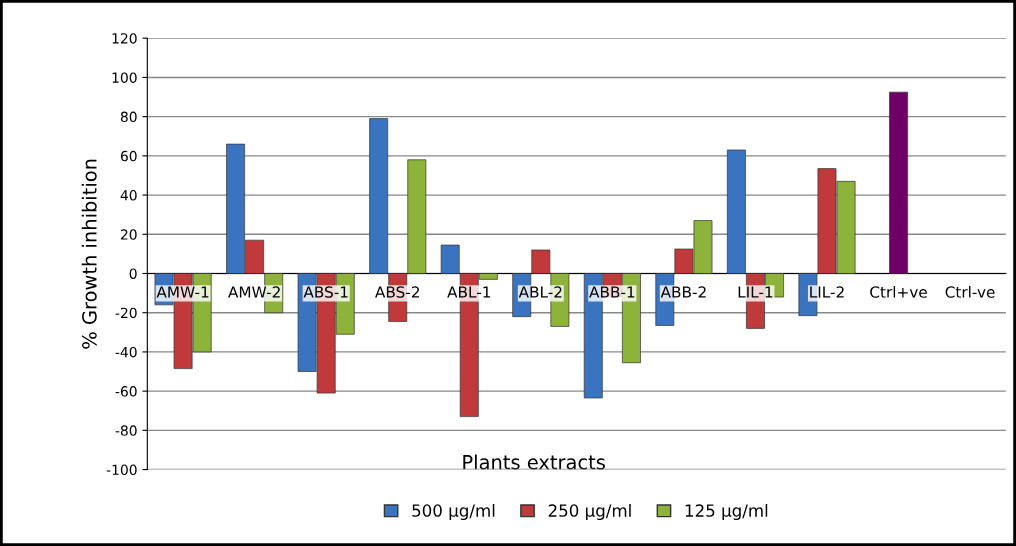  What do you see at coordinates (128, 234) in the screenshot?
I see `y-tick-label: 20` at bounding box center [128, 234].